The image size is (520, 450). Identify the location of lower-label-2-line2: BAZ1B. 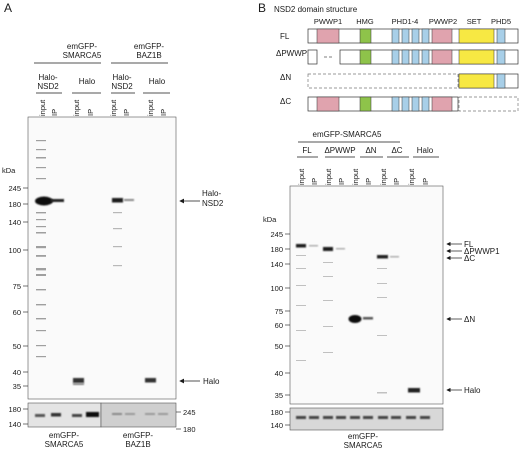
(137, 444).